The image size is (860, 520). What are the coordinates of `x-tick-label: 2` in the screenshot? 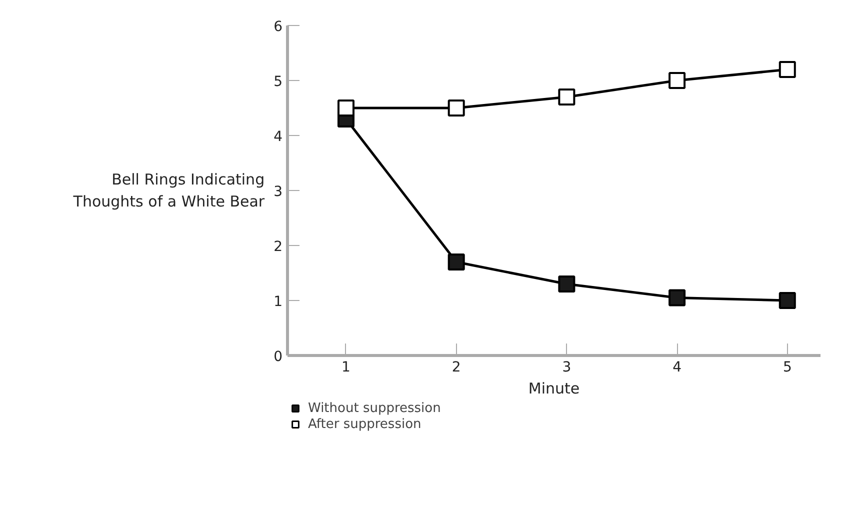 It's located at (456, 368).